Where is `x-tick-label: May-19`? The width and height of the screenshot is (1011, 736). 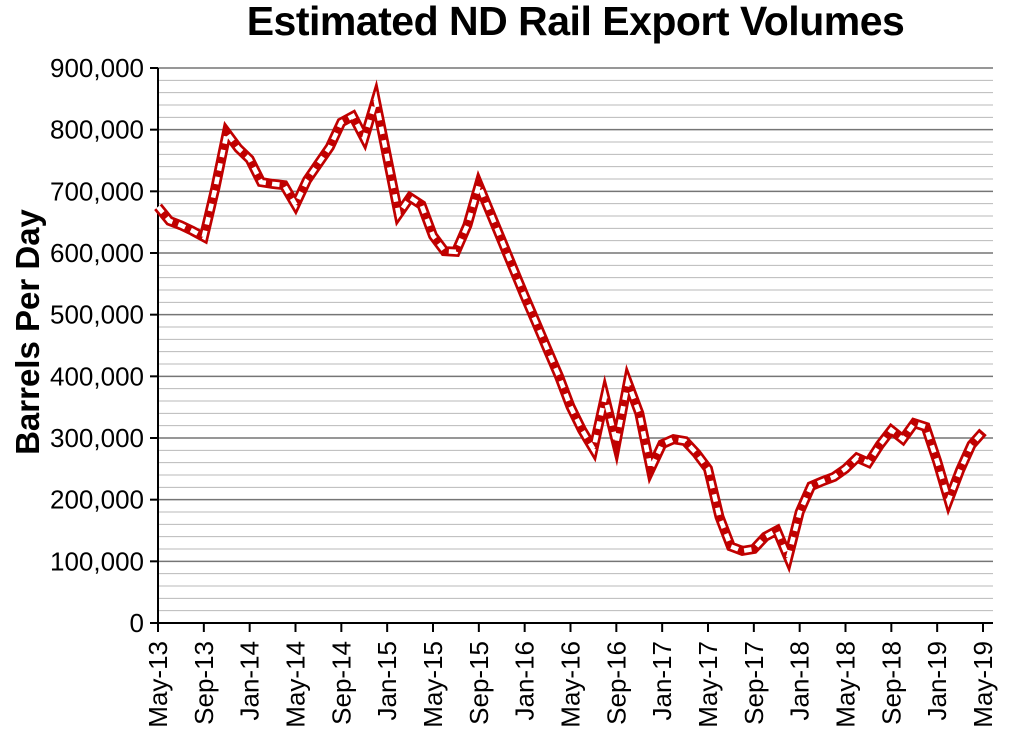
x-tick-label: May-19 is located at coordinates (983, 684).